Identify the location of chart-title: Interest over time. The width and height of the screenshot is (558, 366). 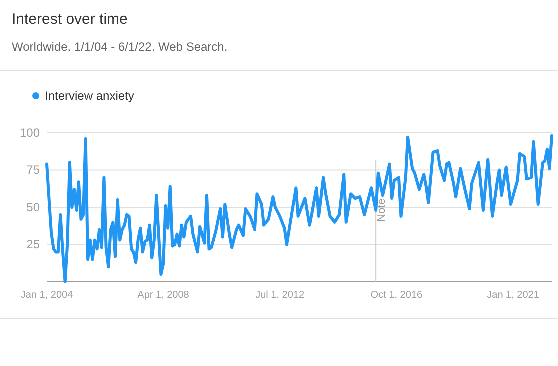
(70, 19).